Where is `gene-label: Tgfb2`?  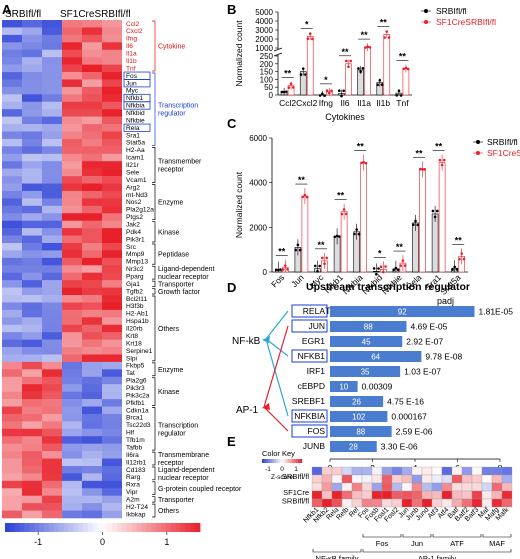
gene-label: Tgfb2 is located at coordinates (134, 291).